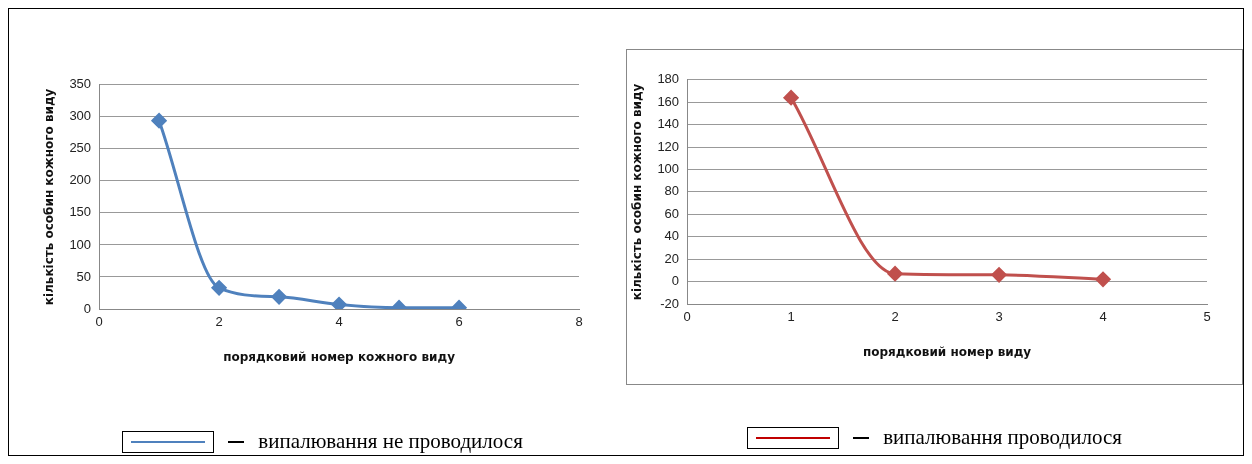 The width and height of the screenshot is (1252, 464). What do you see at coordinates (1207, 317) in the screenshot?
I see `x-tick-label: 5` at bounding box center [1207, 317].